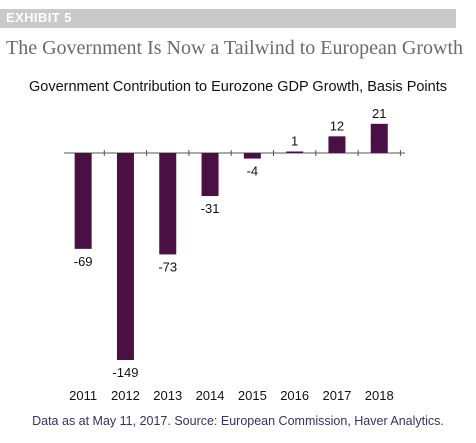 This screenshot has height=443, width=476. I want to click on bar-2018, so click(379, 138).